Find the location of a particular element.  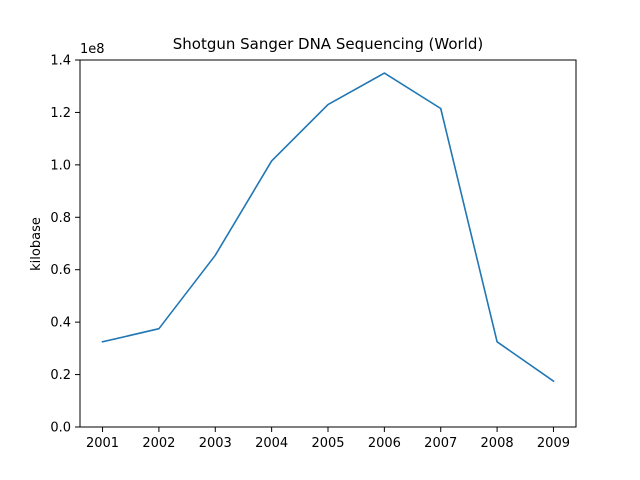

x-tick-label: 2005 is located at coordinates (327, 443).